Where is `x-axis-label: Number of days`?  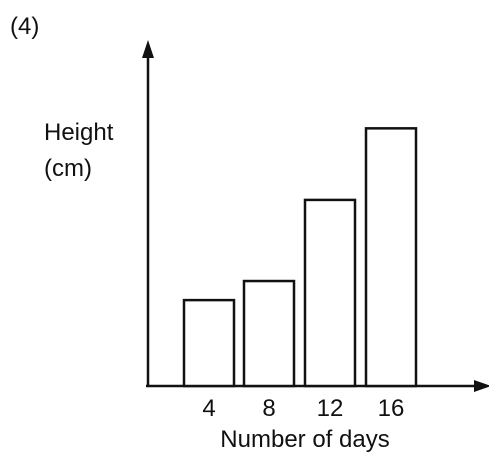 x-axis-label: Number of days is located at coordinates (304, 439).